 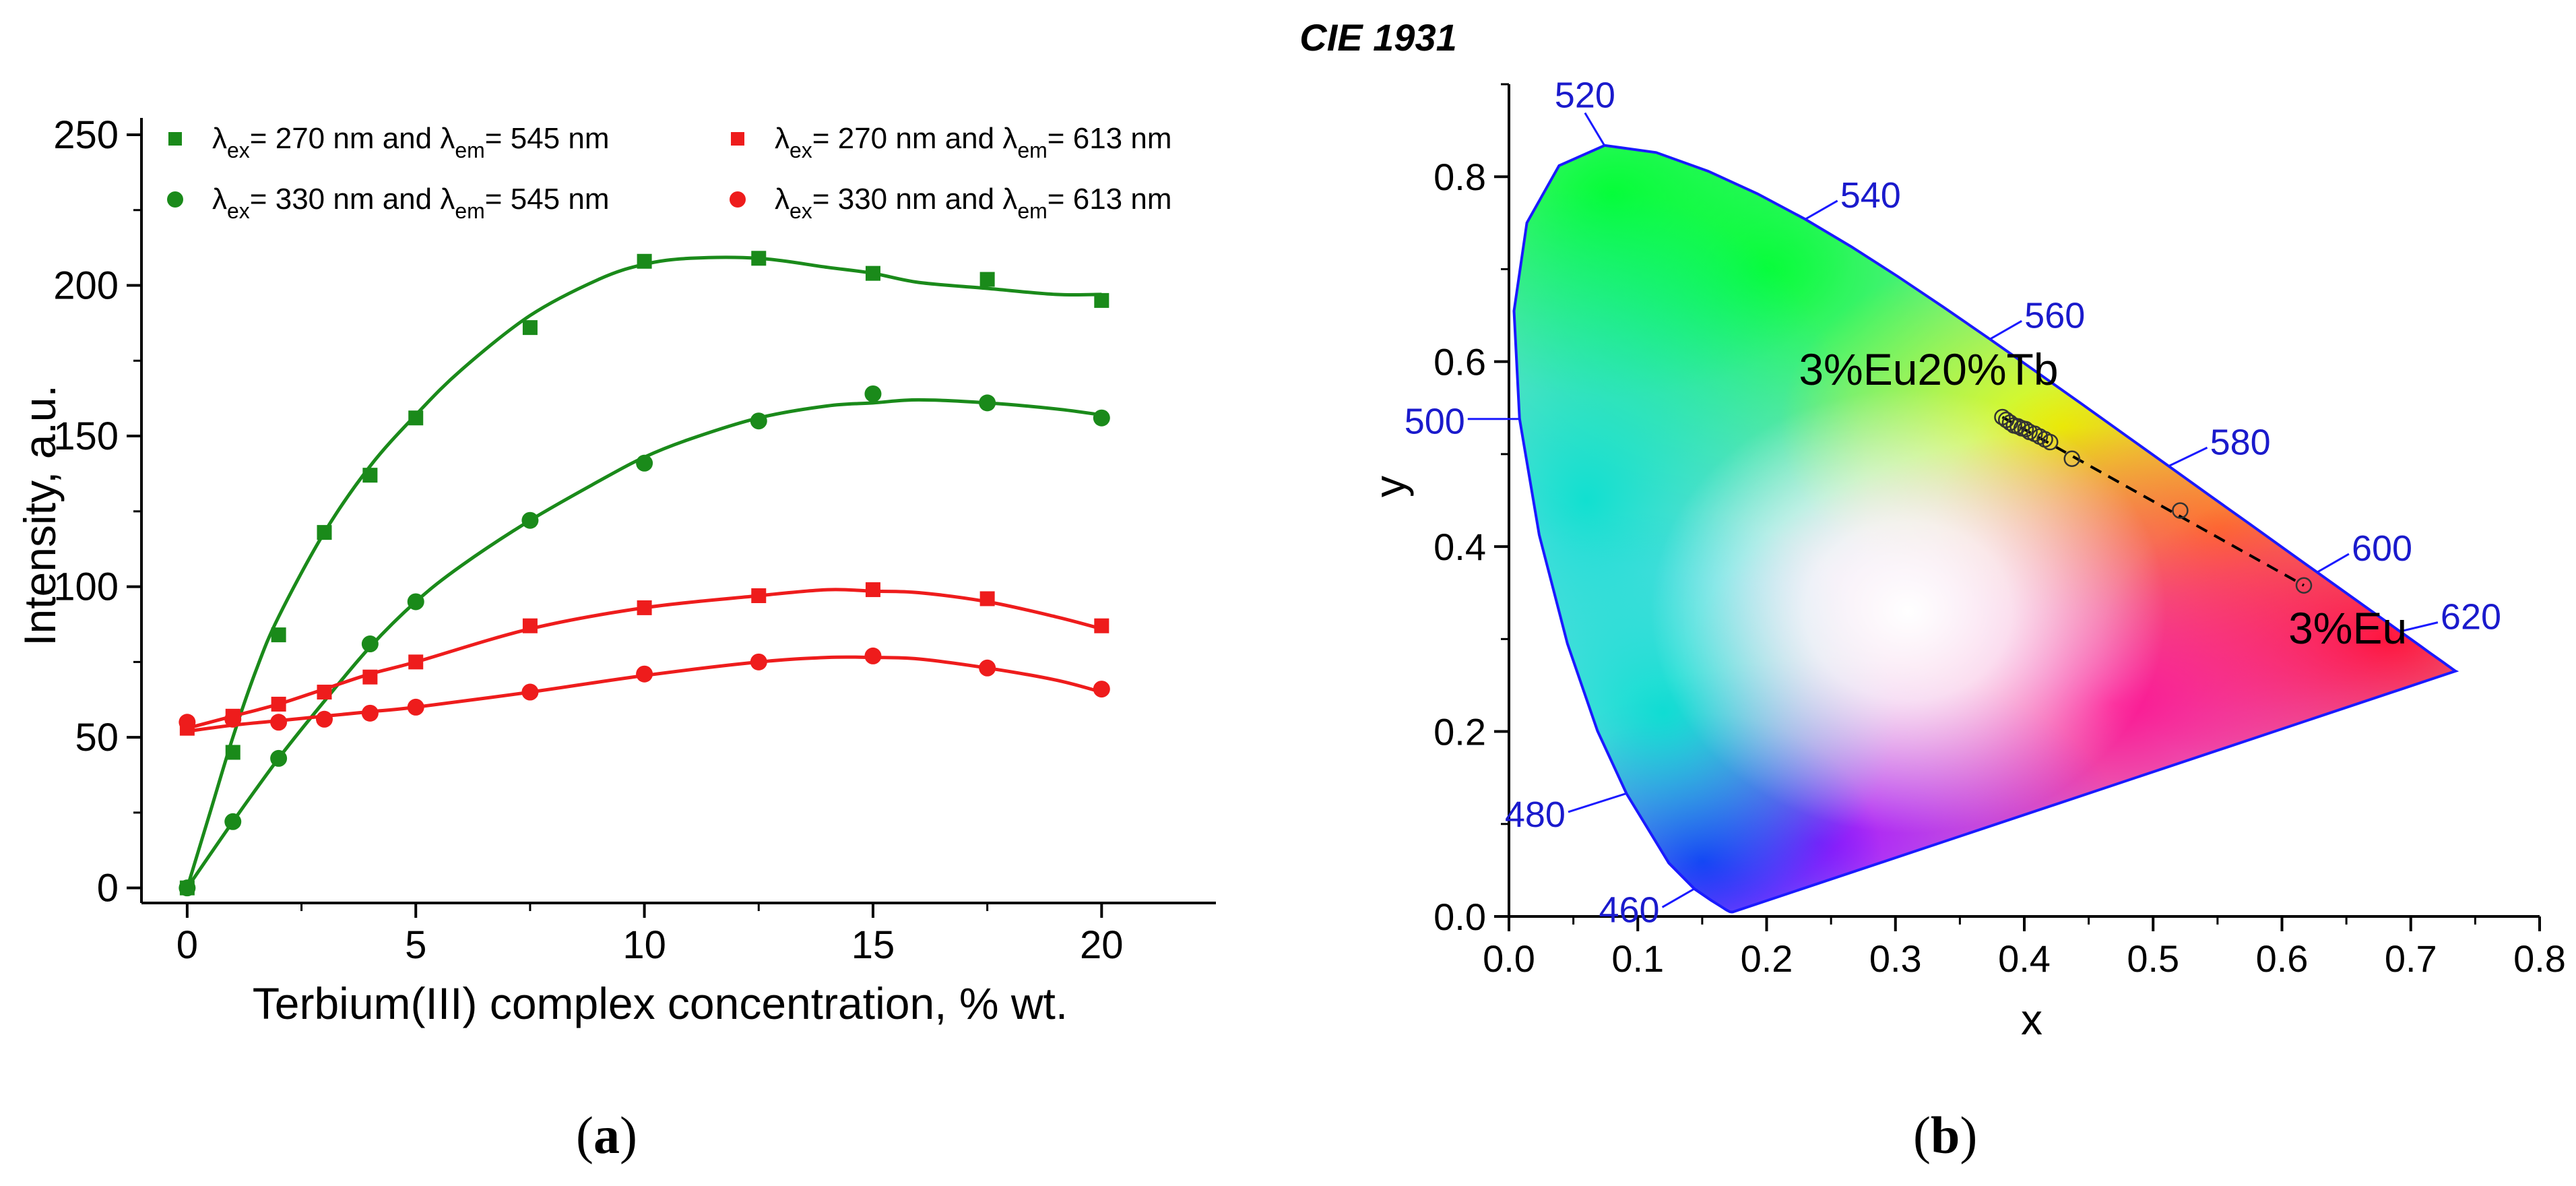 I want to click on legend-label-3: λex= 270 nm and λem= 613 nm, so click(x=973, y=142).